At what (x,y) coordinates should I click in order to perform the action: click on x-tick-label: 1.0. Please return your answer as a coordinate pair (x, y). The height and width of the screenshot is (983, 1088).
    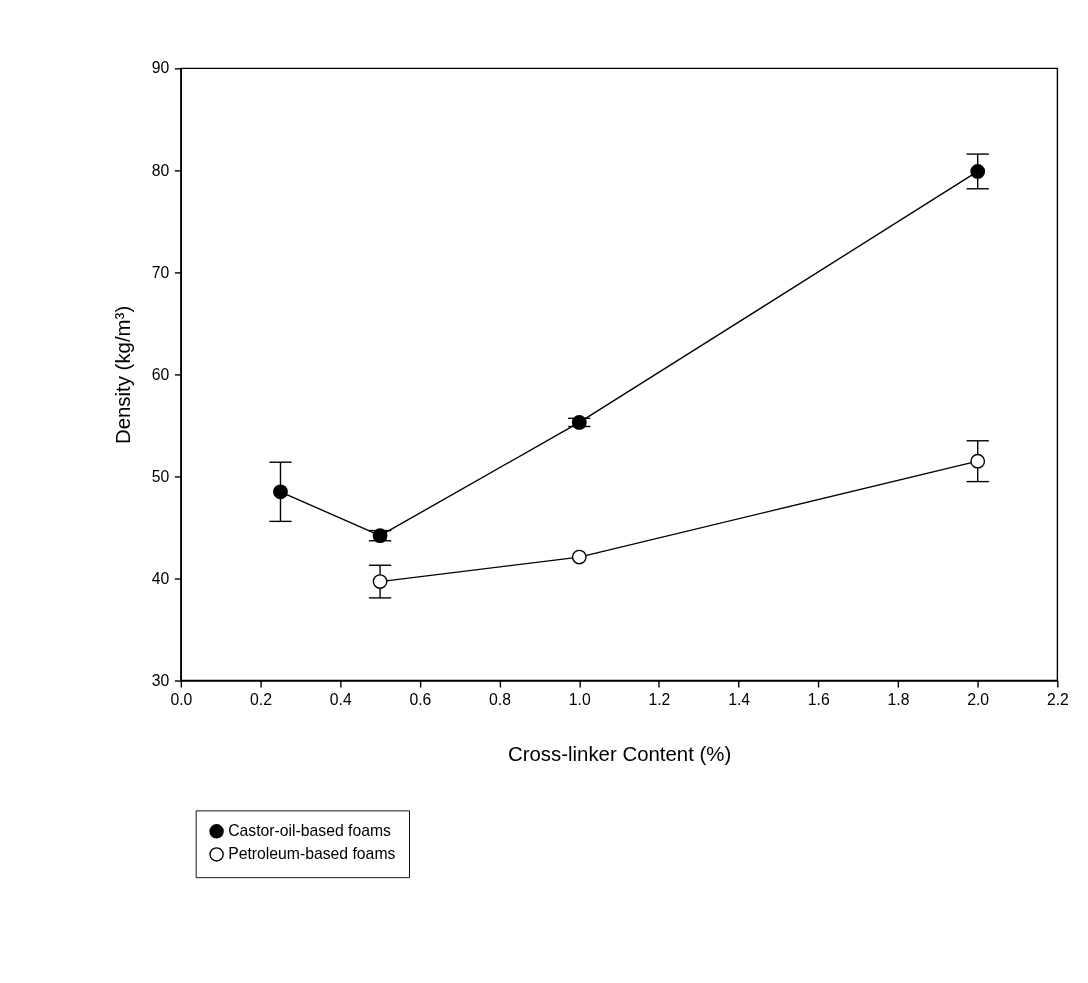
    Looking at the image, I should click on (579, 700).